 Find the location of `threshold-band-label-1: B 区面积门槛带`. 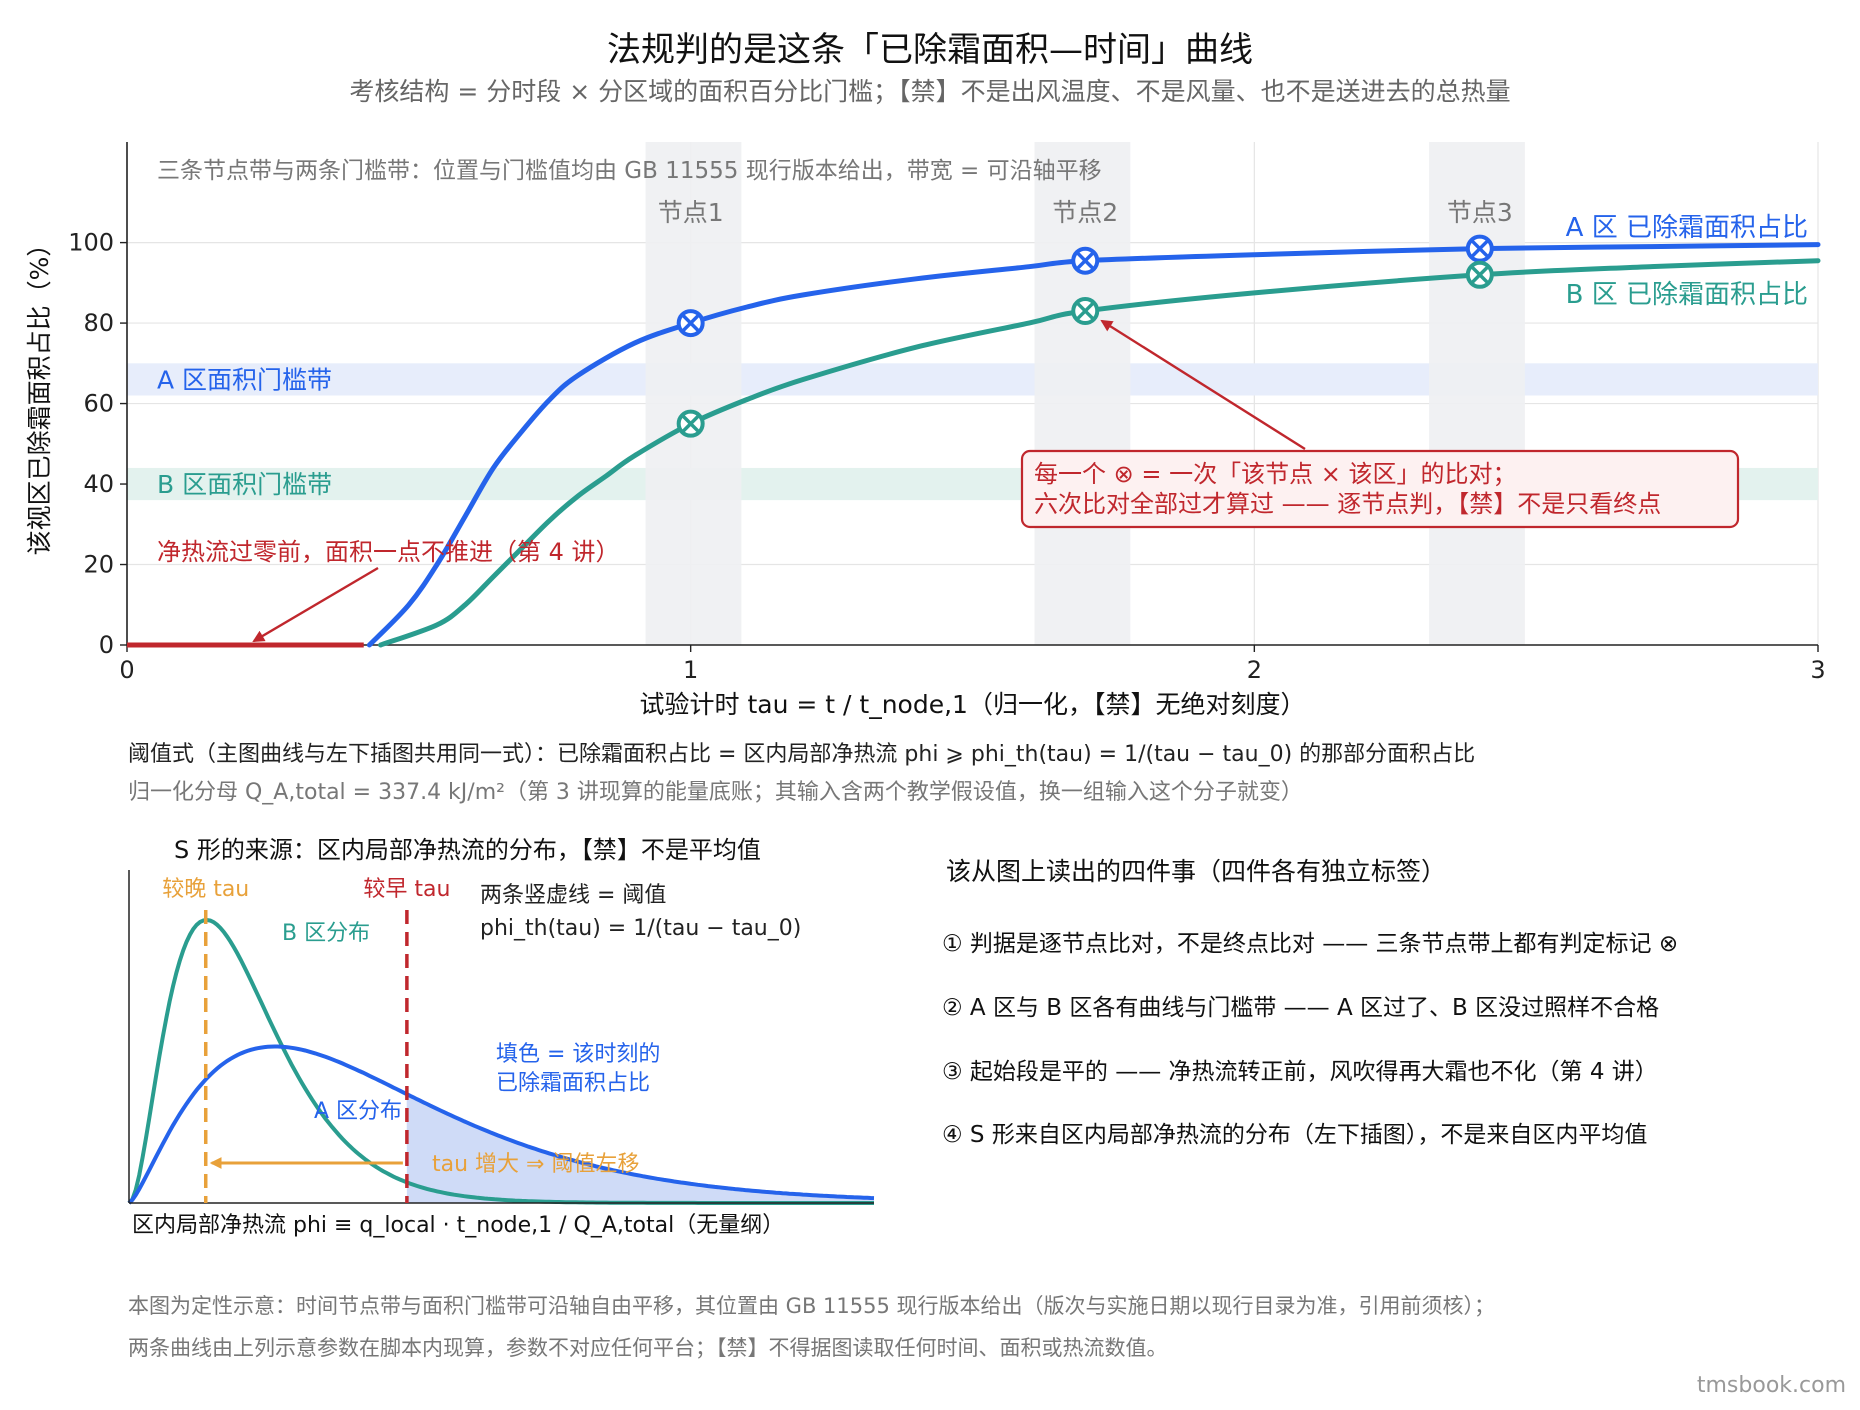

threshold-band-label-1: B 区面积门槛带 is located at coordinates (244, 484).